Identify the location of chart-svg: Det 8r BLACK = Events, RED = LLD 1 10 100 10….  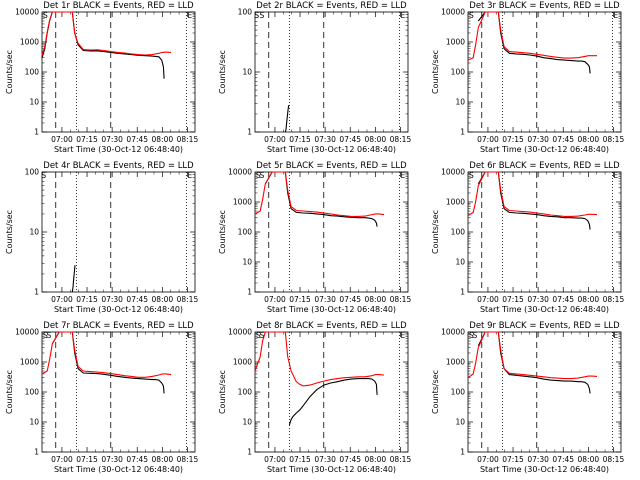
(314, 397).